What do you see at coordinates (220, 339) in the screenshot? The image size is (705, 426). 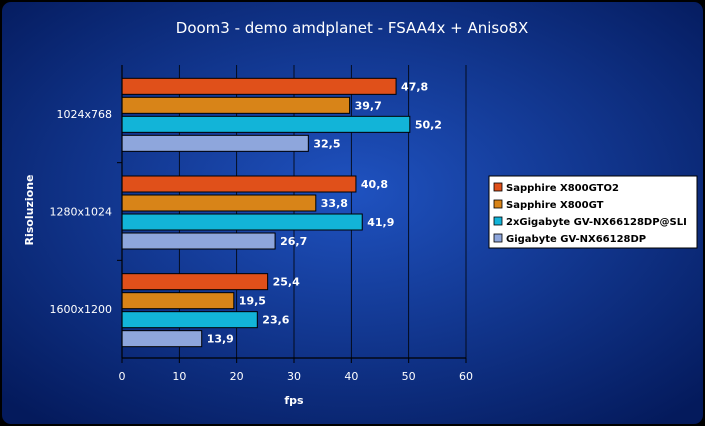 I see `data-label: 13,9` at bounding box center [220, 339].